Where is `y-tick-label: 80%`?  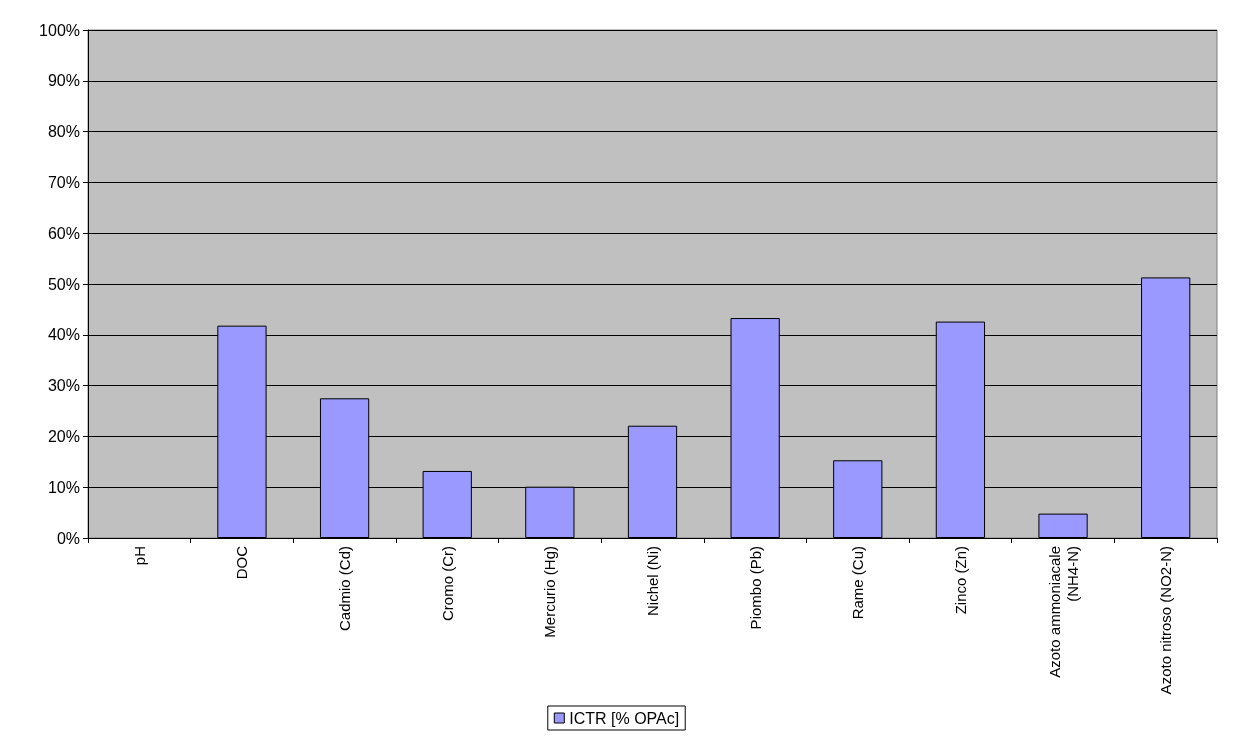
y-tick-label: 80% is located at coordinates (63, 132).